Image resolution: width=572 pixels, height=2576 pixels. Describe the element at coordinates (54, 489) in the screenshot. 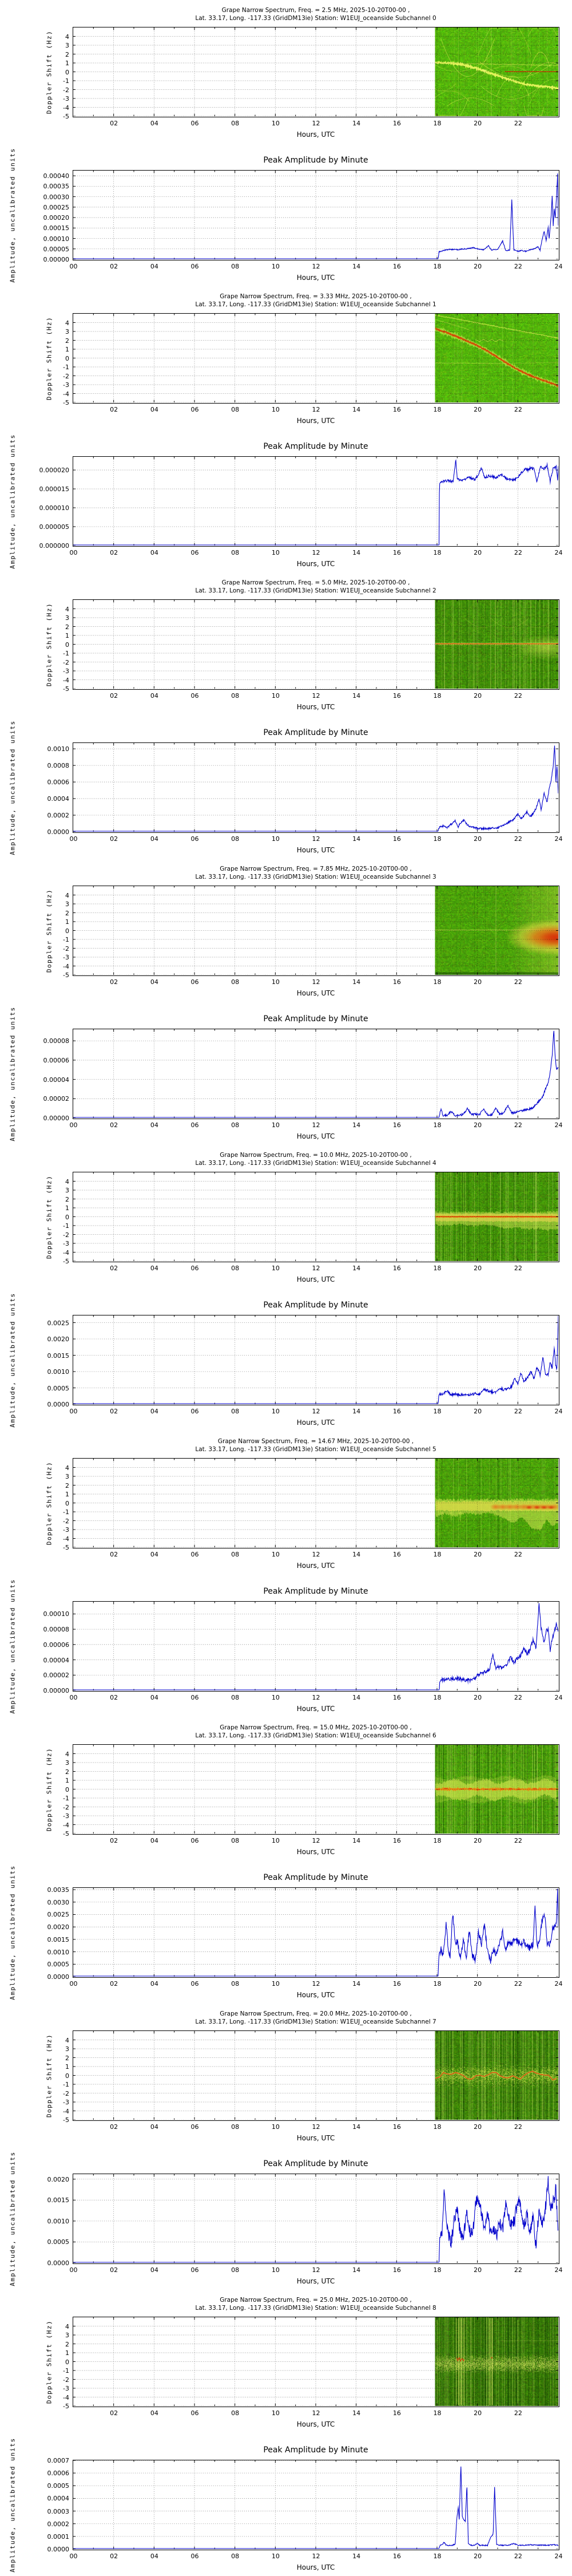

I see `y-tick-label: 0.000015` at that location.